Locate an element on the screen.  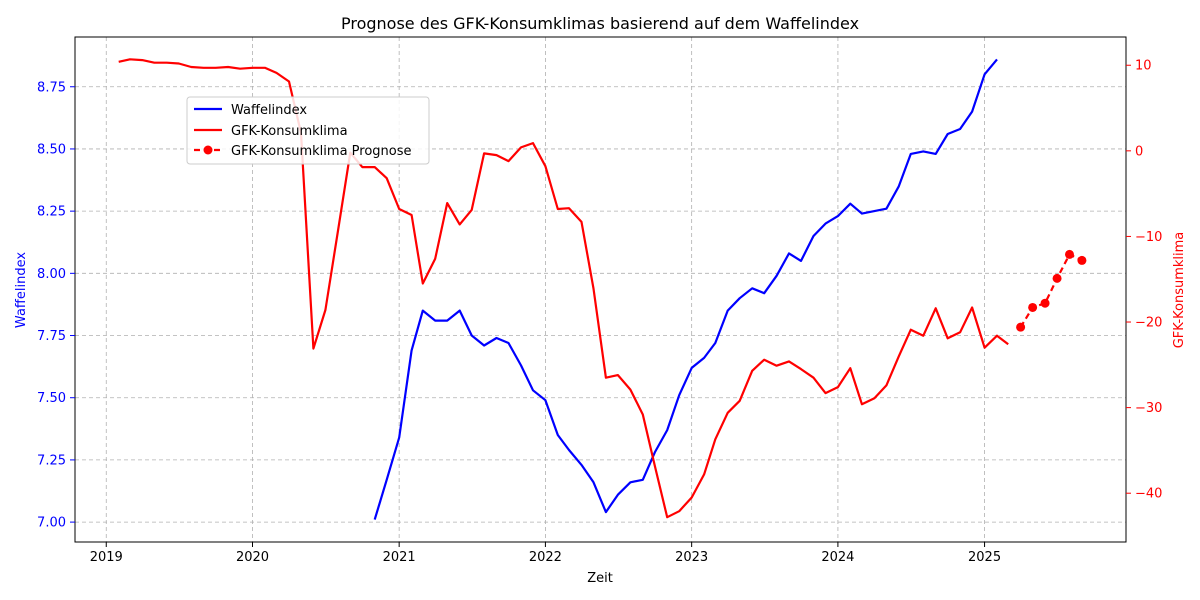
gfk-prognose-line is located at coordinates (1051, 290).